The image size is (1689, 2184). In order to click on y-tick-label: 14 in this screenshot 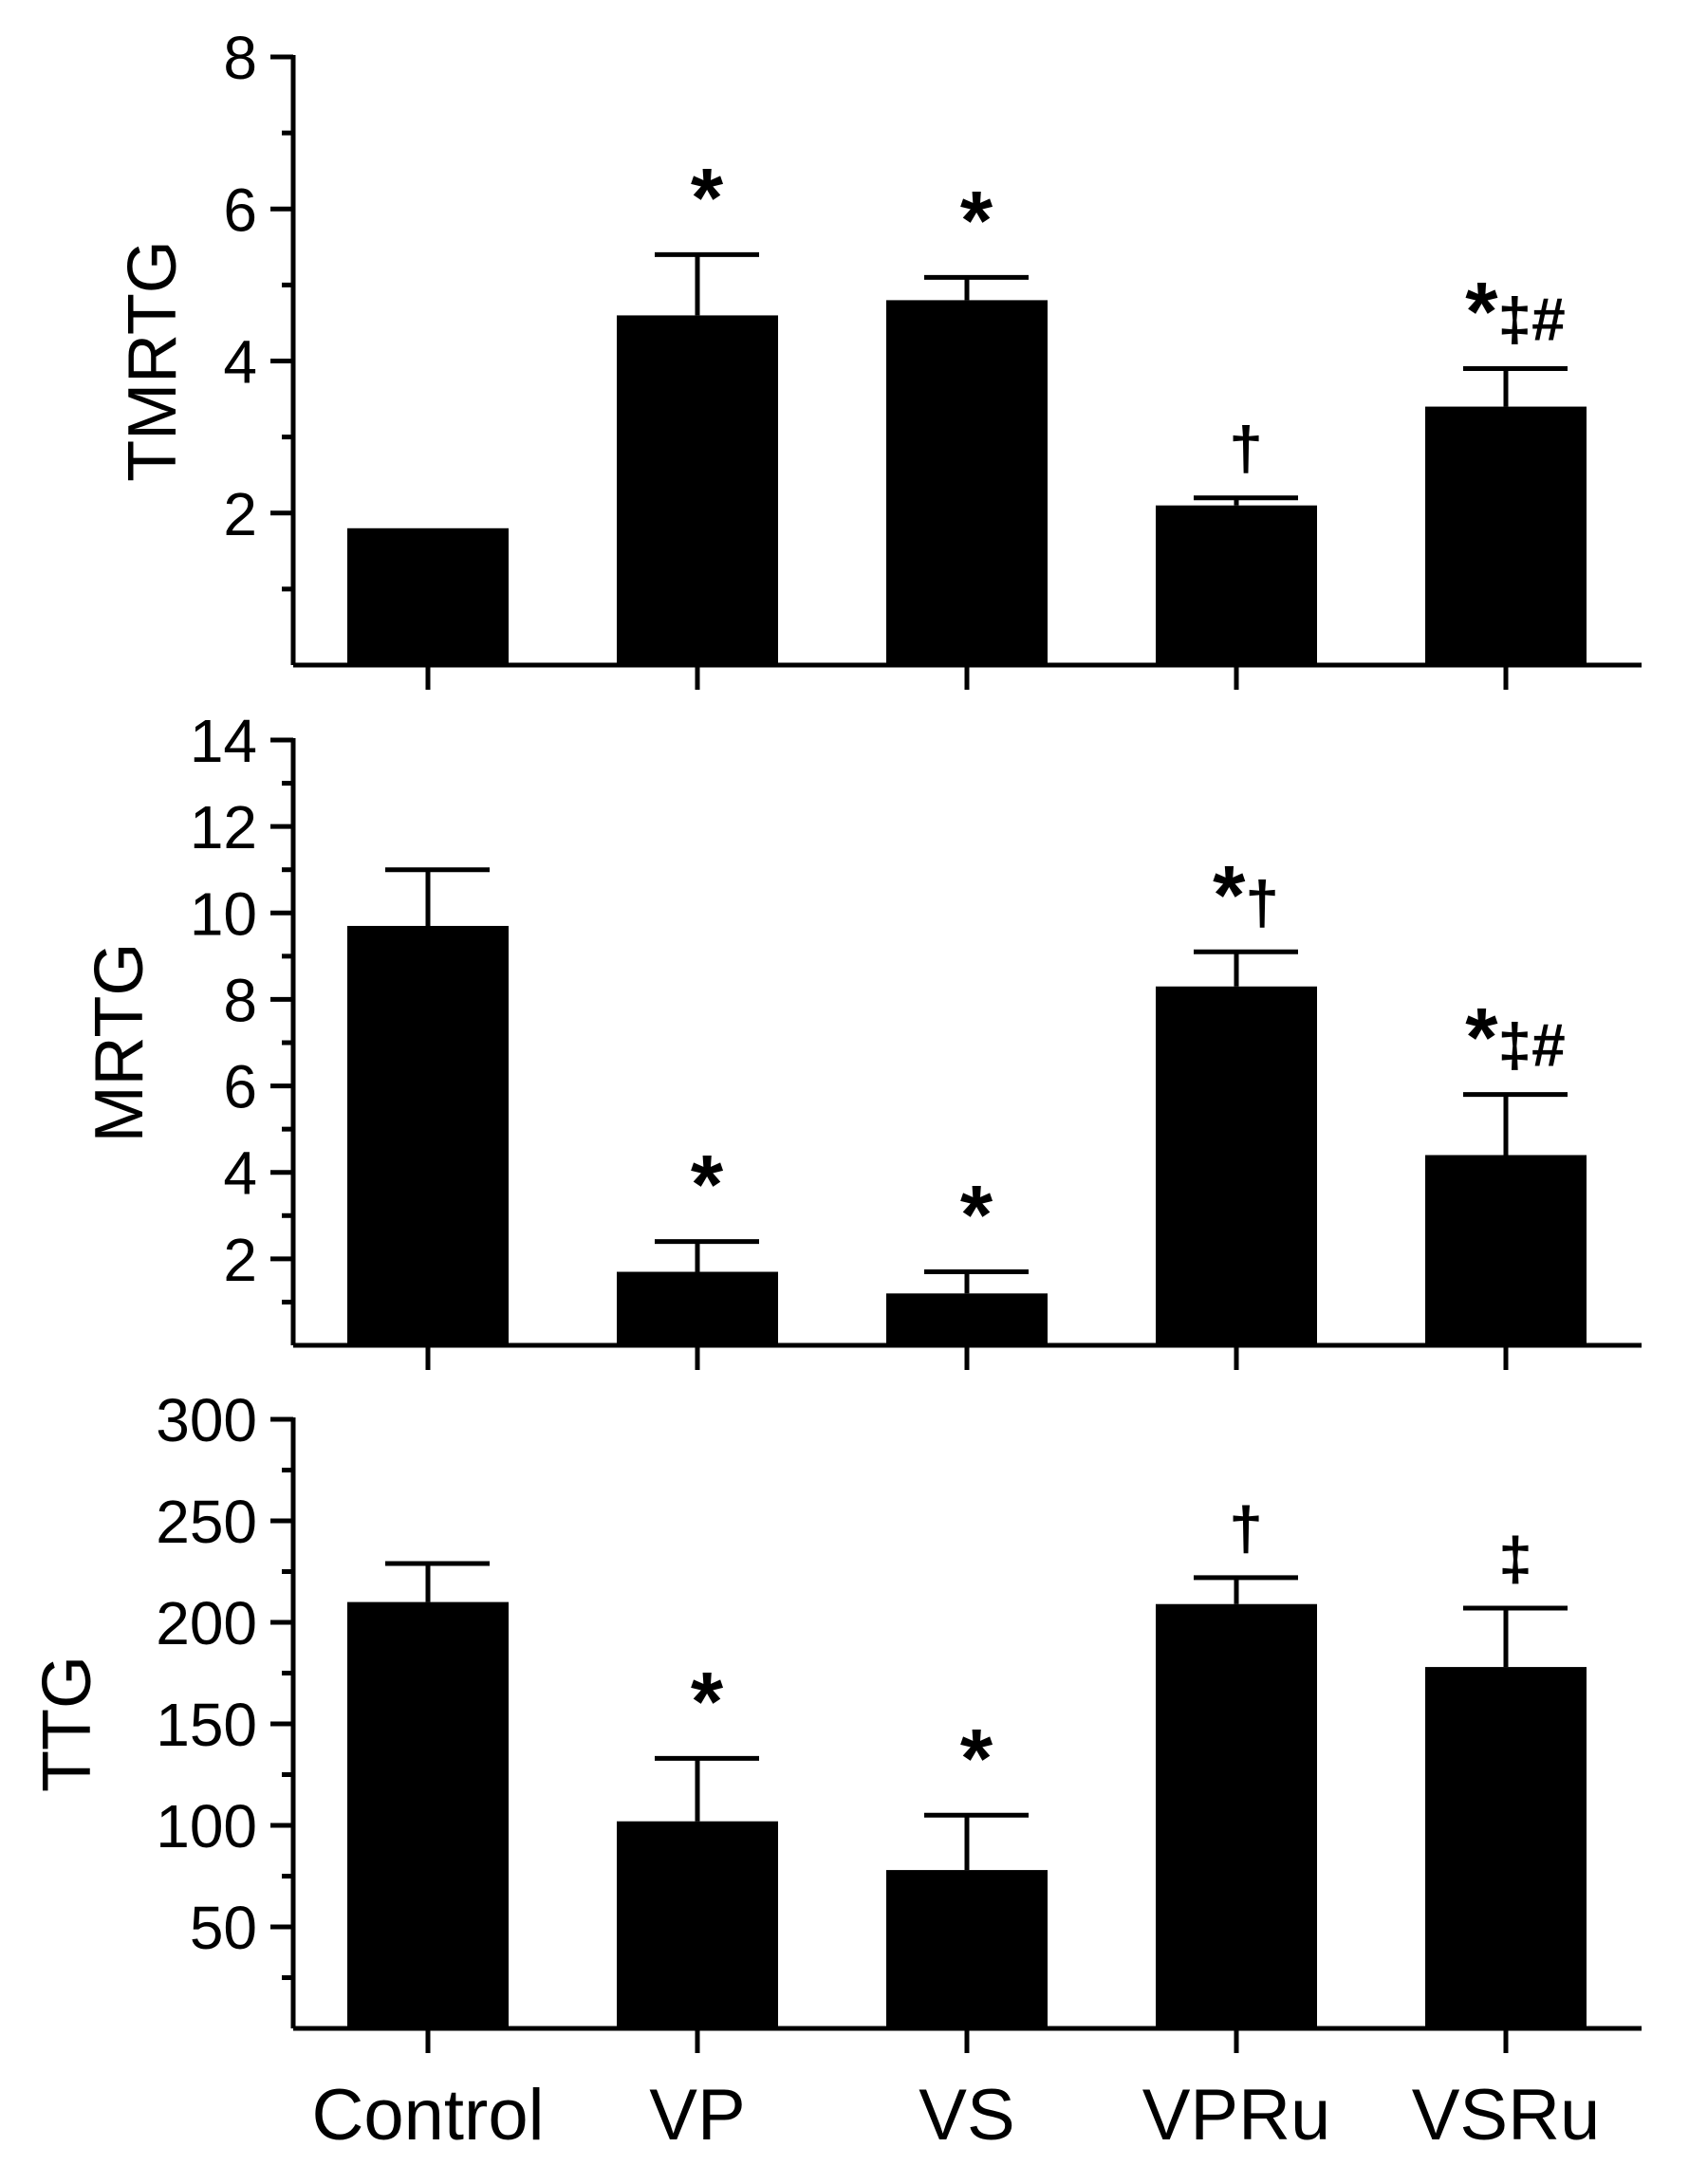, I will do `click(223, 741)`.